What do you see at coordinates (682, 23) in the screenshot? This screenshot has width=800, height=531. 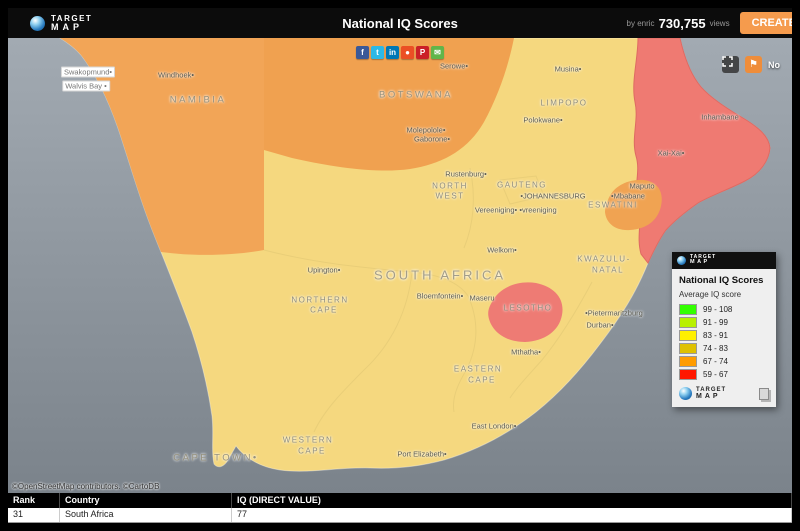 I see `views-count: 730,755` at bounding box center [682, 23].